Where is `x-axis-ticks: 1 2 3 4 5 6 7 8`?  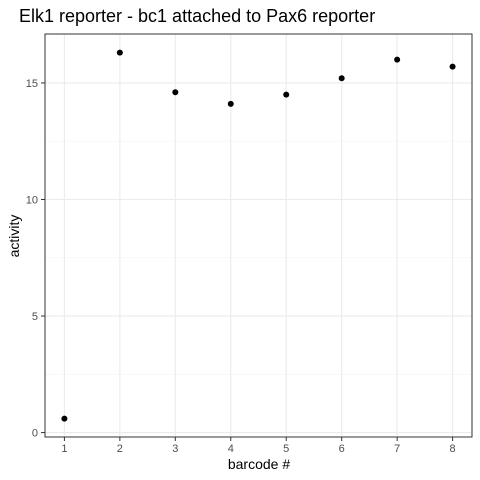
x-axis-ticks: 1 2 3 4 5 6 7 8 is located at coordinates (258, 446).